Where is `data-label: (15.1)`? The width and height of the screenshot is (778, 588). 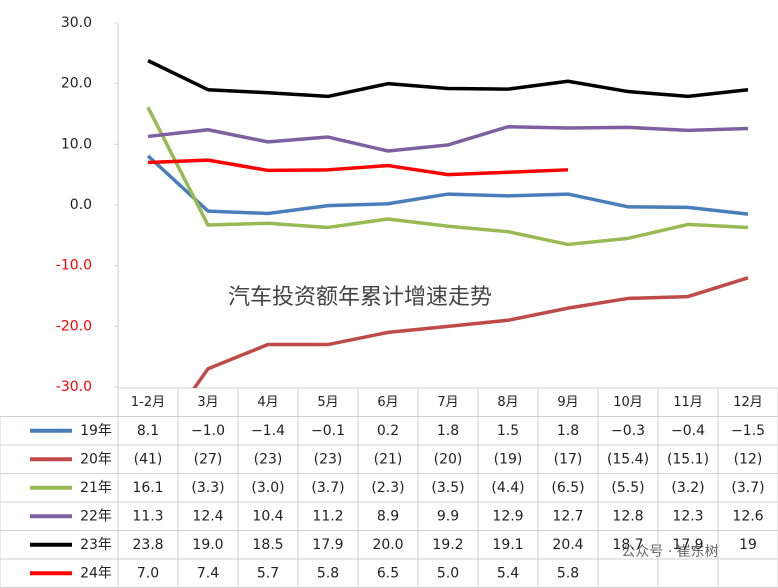
data-label: (15.1) is located at coordinates (688, 459).